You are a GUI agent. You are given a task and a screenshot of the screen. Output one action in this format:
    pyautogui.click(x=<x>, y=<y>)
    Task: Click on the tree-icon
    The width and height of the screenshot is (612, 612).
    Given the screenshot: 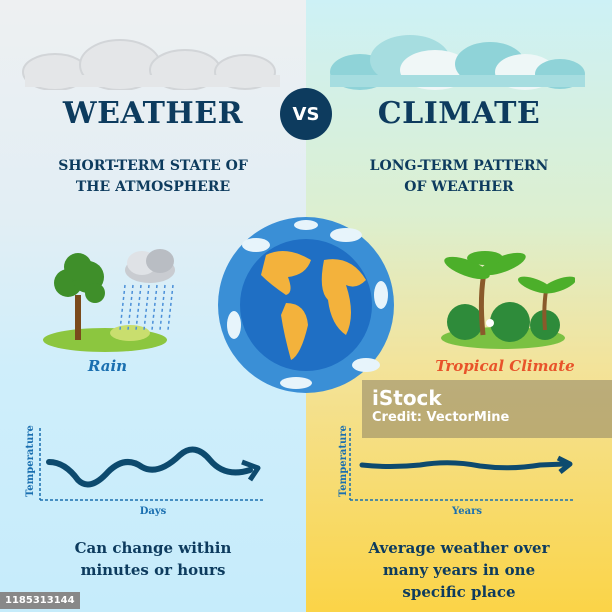 What is the action you would take?
    pyautogui.click(x=79, y=278)
    